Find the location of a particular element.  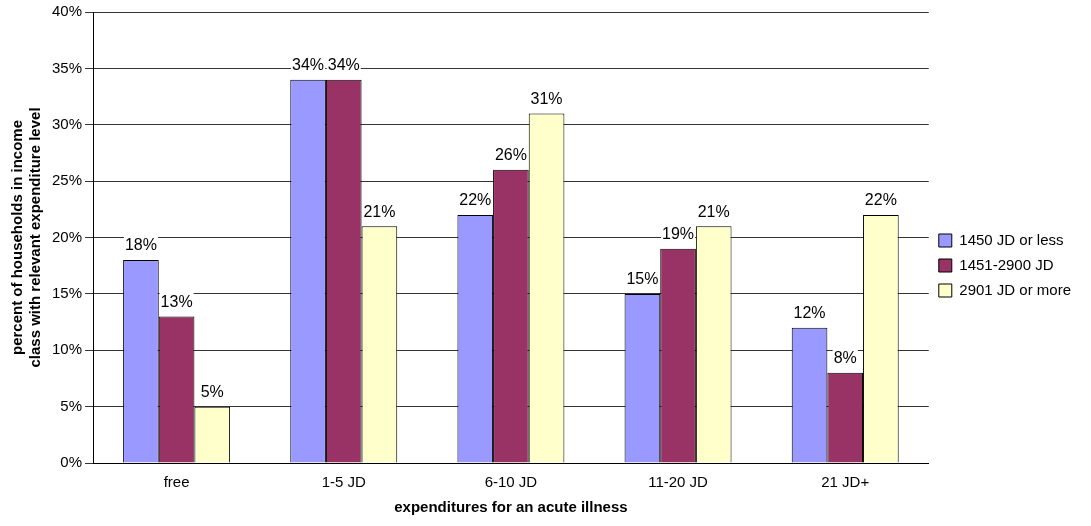

data-label: 15% is located at coordinates (642, 279).